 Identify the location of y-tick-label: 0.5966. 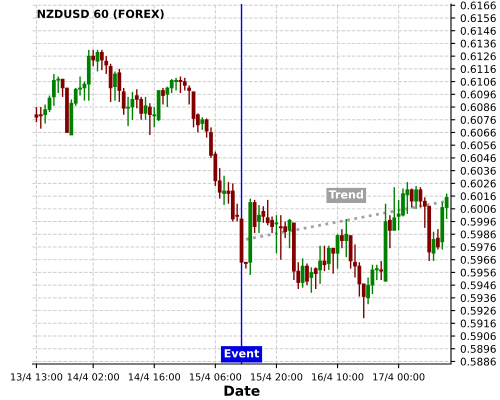
(478, 260).